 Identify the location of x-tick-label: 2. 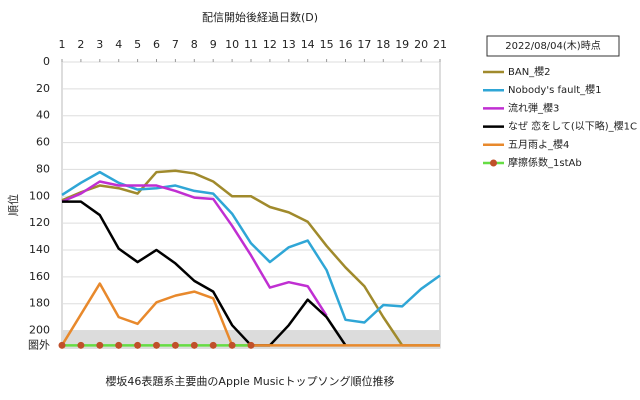
(80, 44).